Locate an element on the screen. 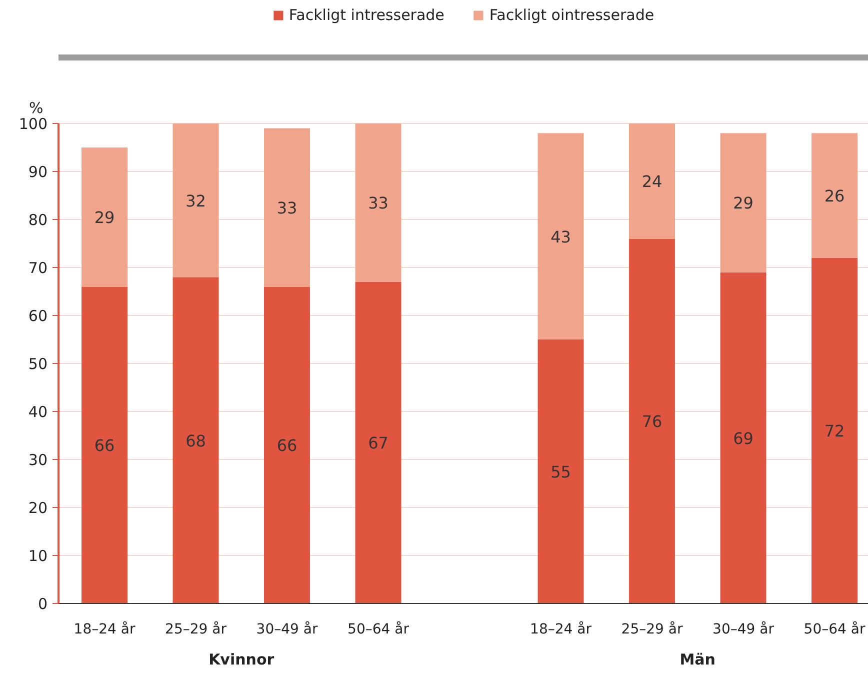  data-label: 43 is located at coordinates (560, 236).